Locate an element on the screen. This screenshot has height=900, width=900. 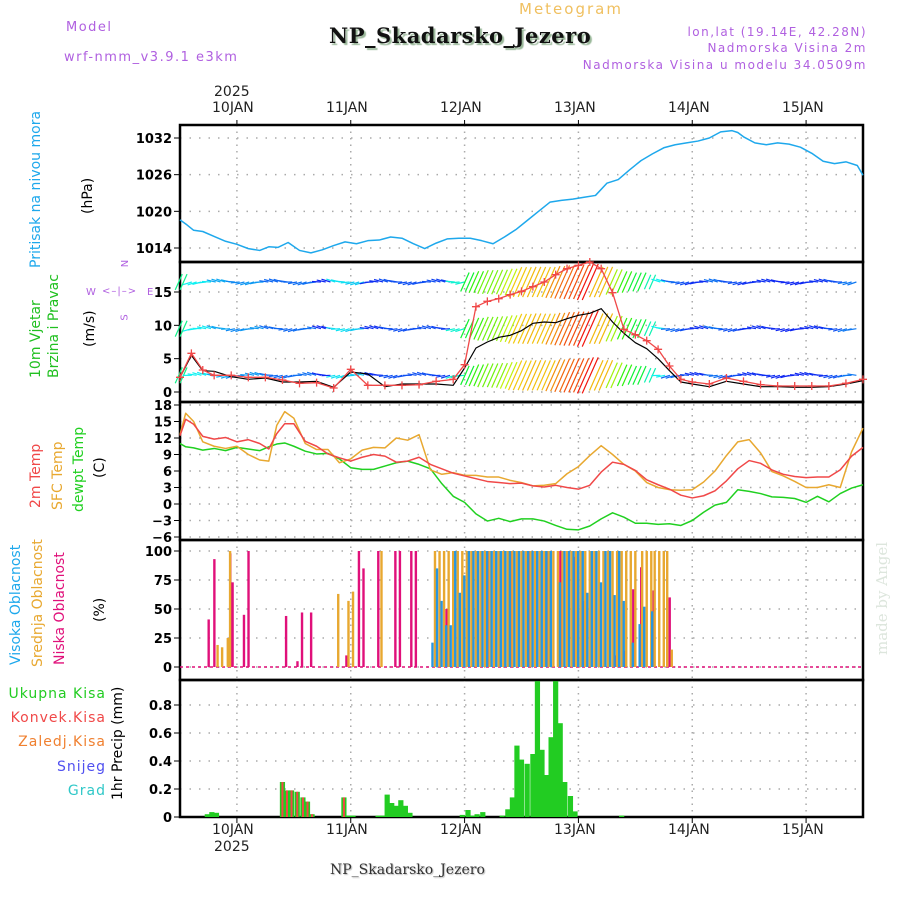
y-tick-label: 1026 is located at coordinates (154, 176).